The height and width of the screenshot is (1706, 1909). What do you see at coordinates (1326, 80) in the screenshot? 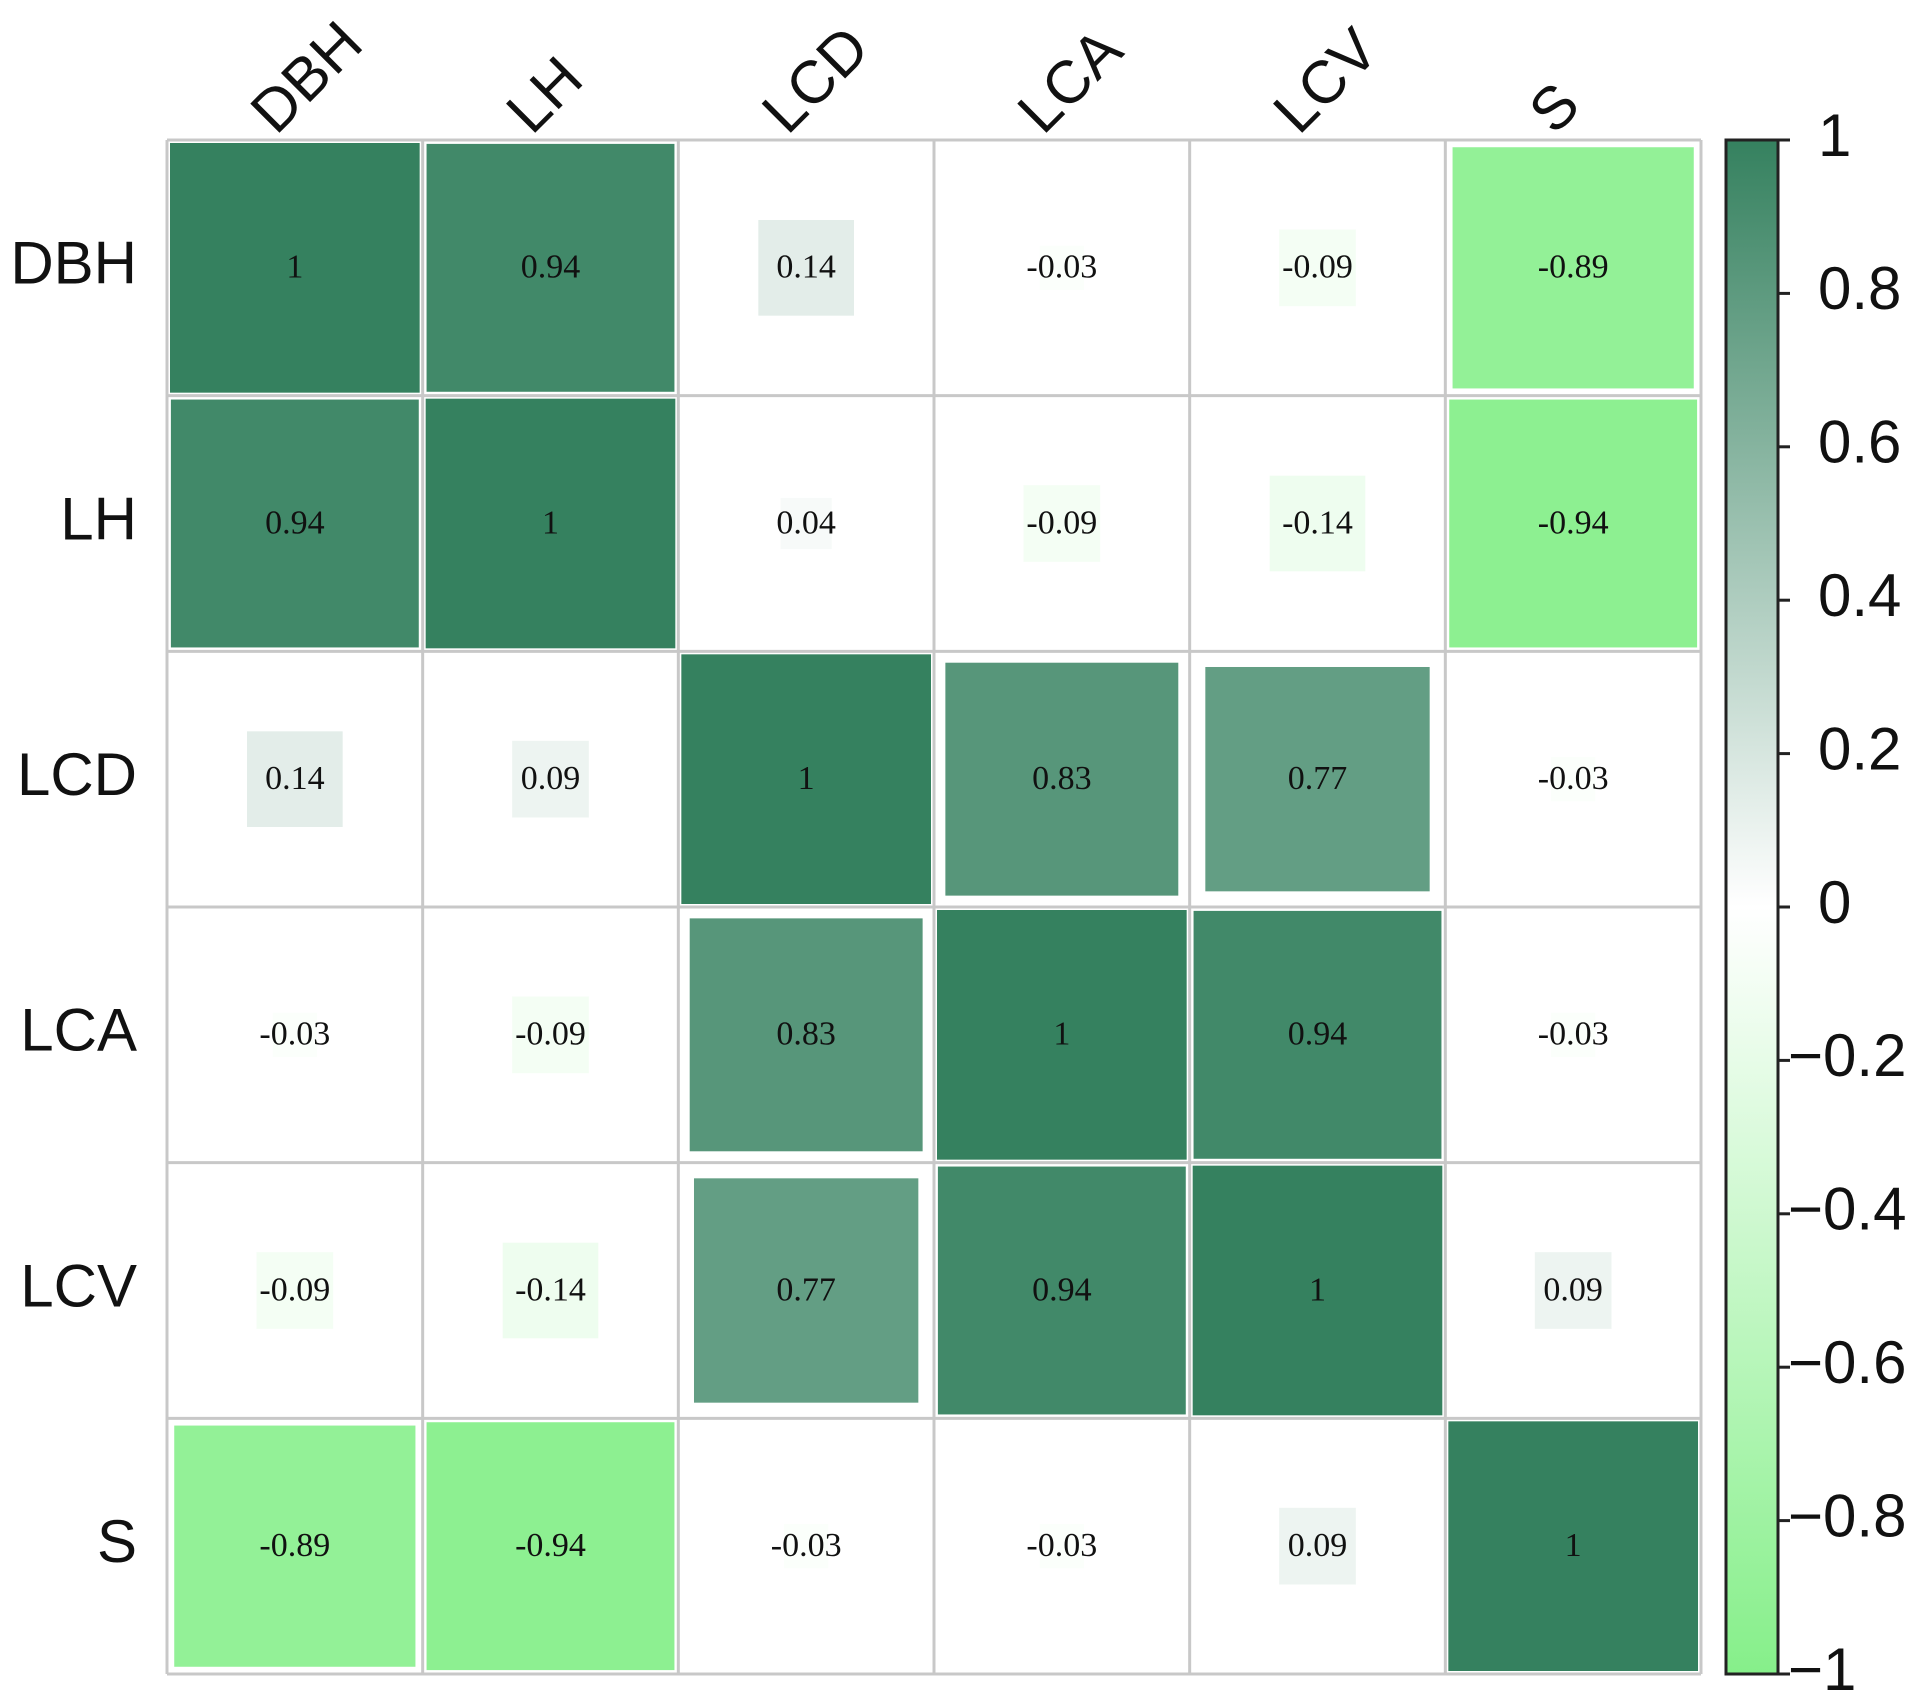
I see `x-label: LCV` at bounding box center [1326, 80].